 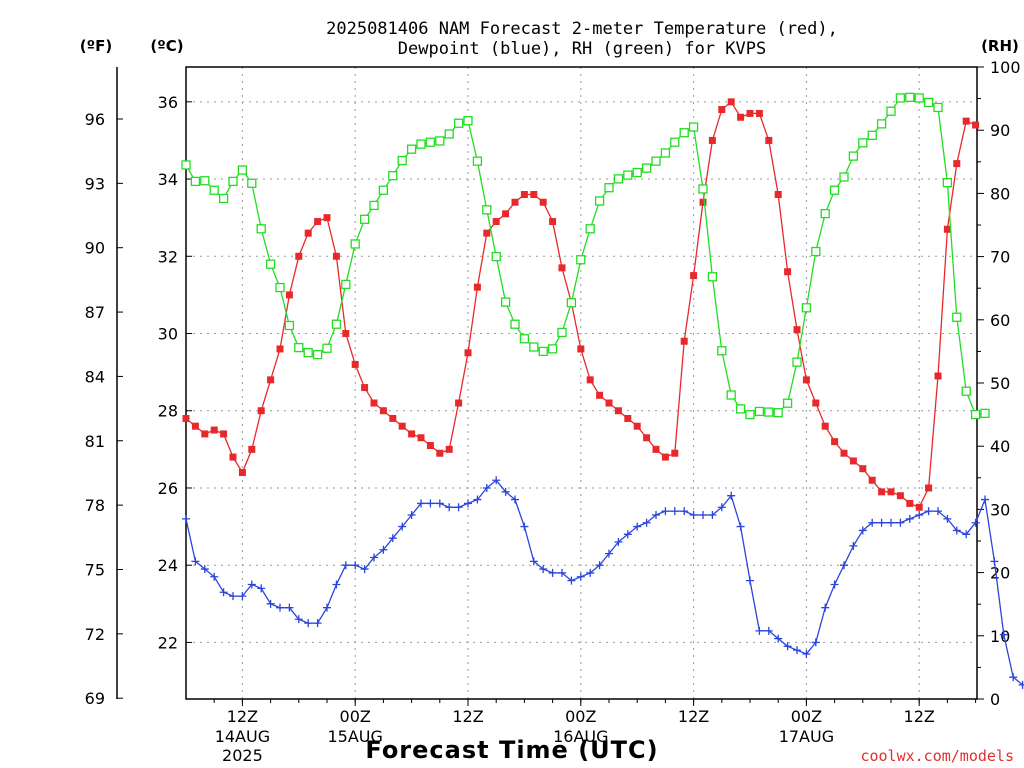 I want to click on fahrenheit-tick-label: 75, so click(x=95, y=569).